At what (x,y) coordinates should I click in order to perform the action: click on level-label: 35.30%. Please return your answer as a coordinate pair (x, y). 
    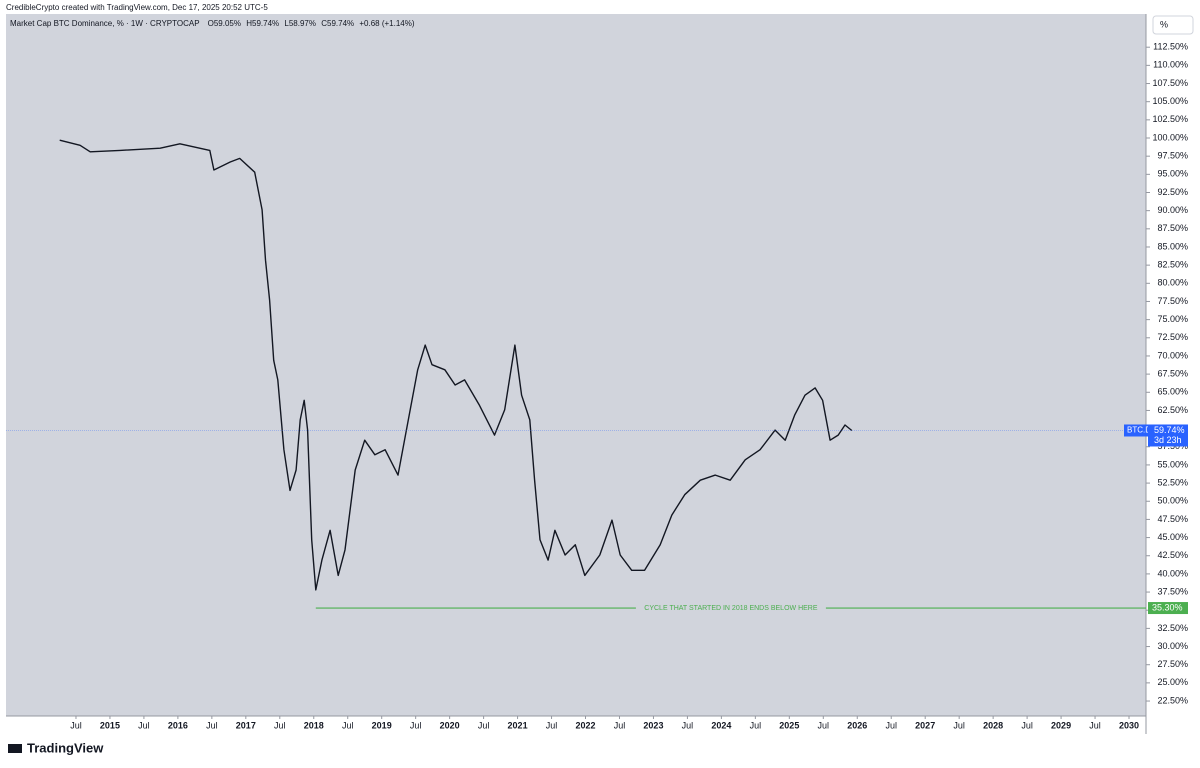
    Looking at the image, I should click on (1167, 607).